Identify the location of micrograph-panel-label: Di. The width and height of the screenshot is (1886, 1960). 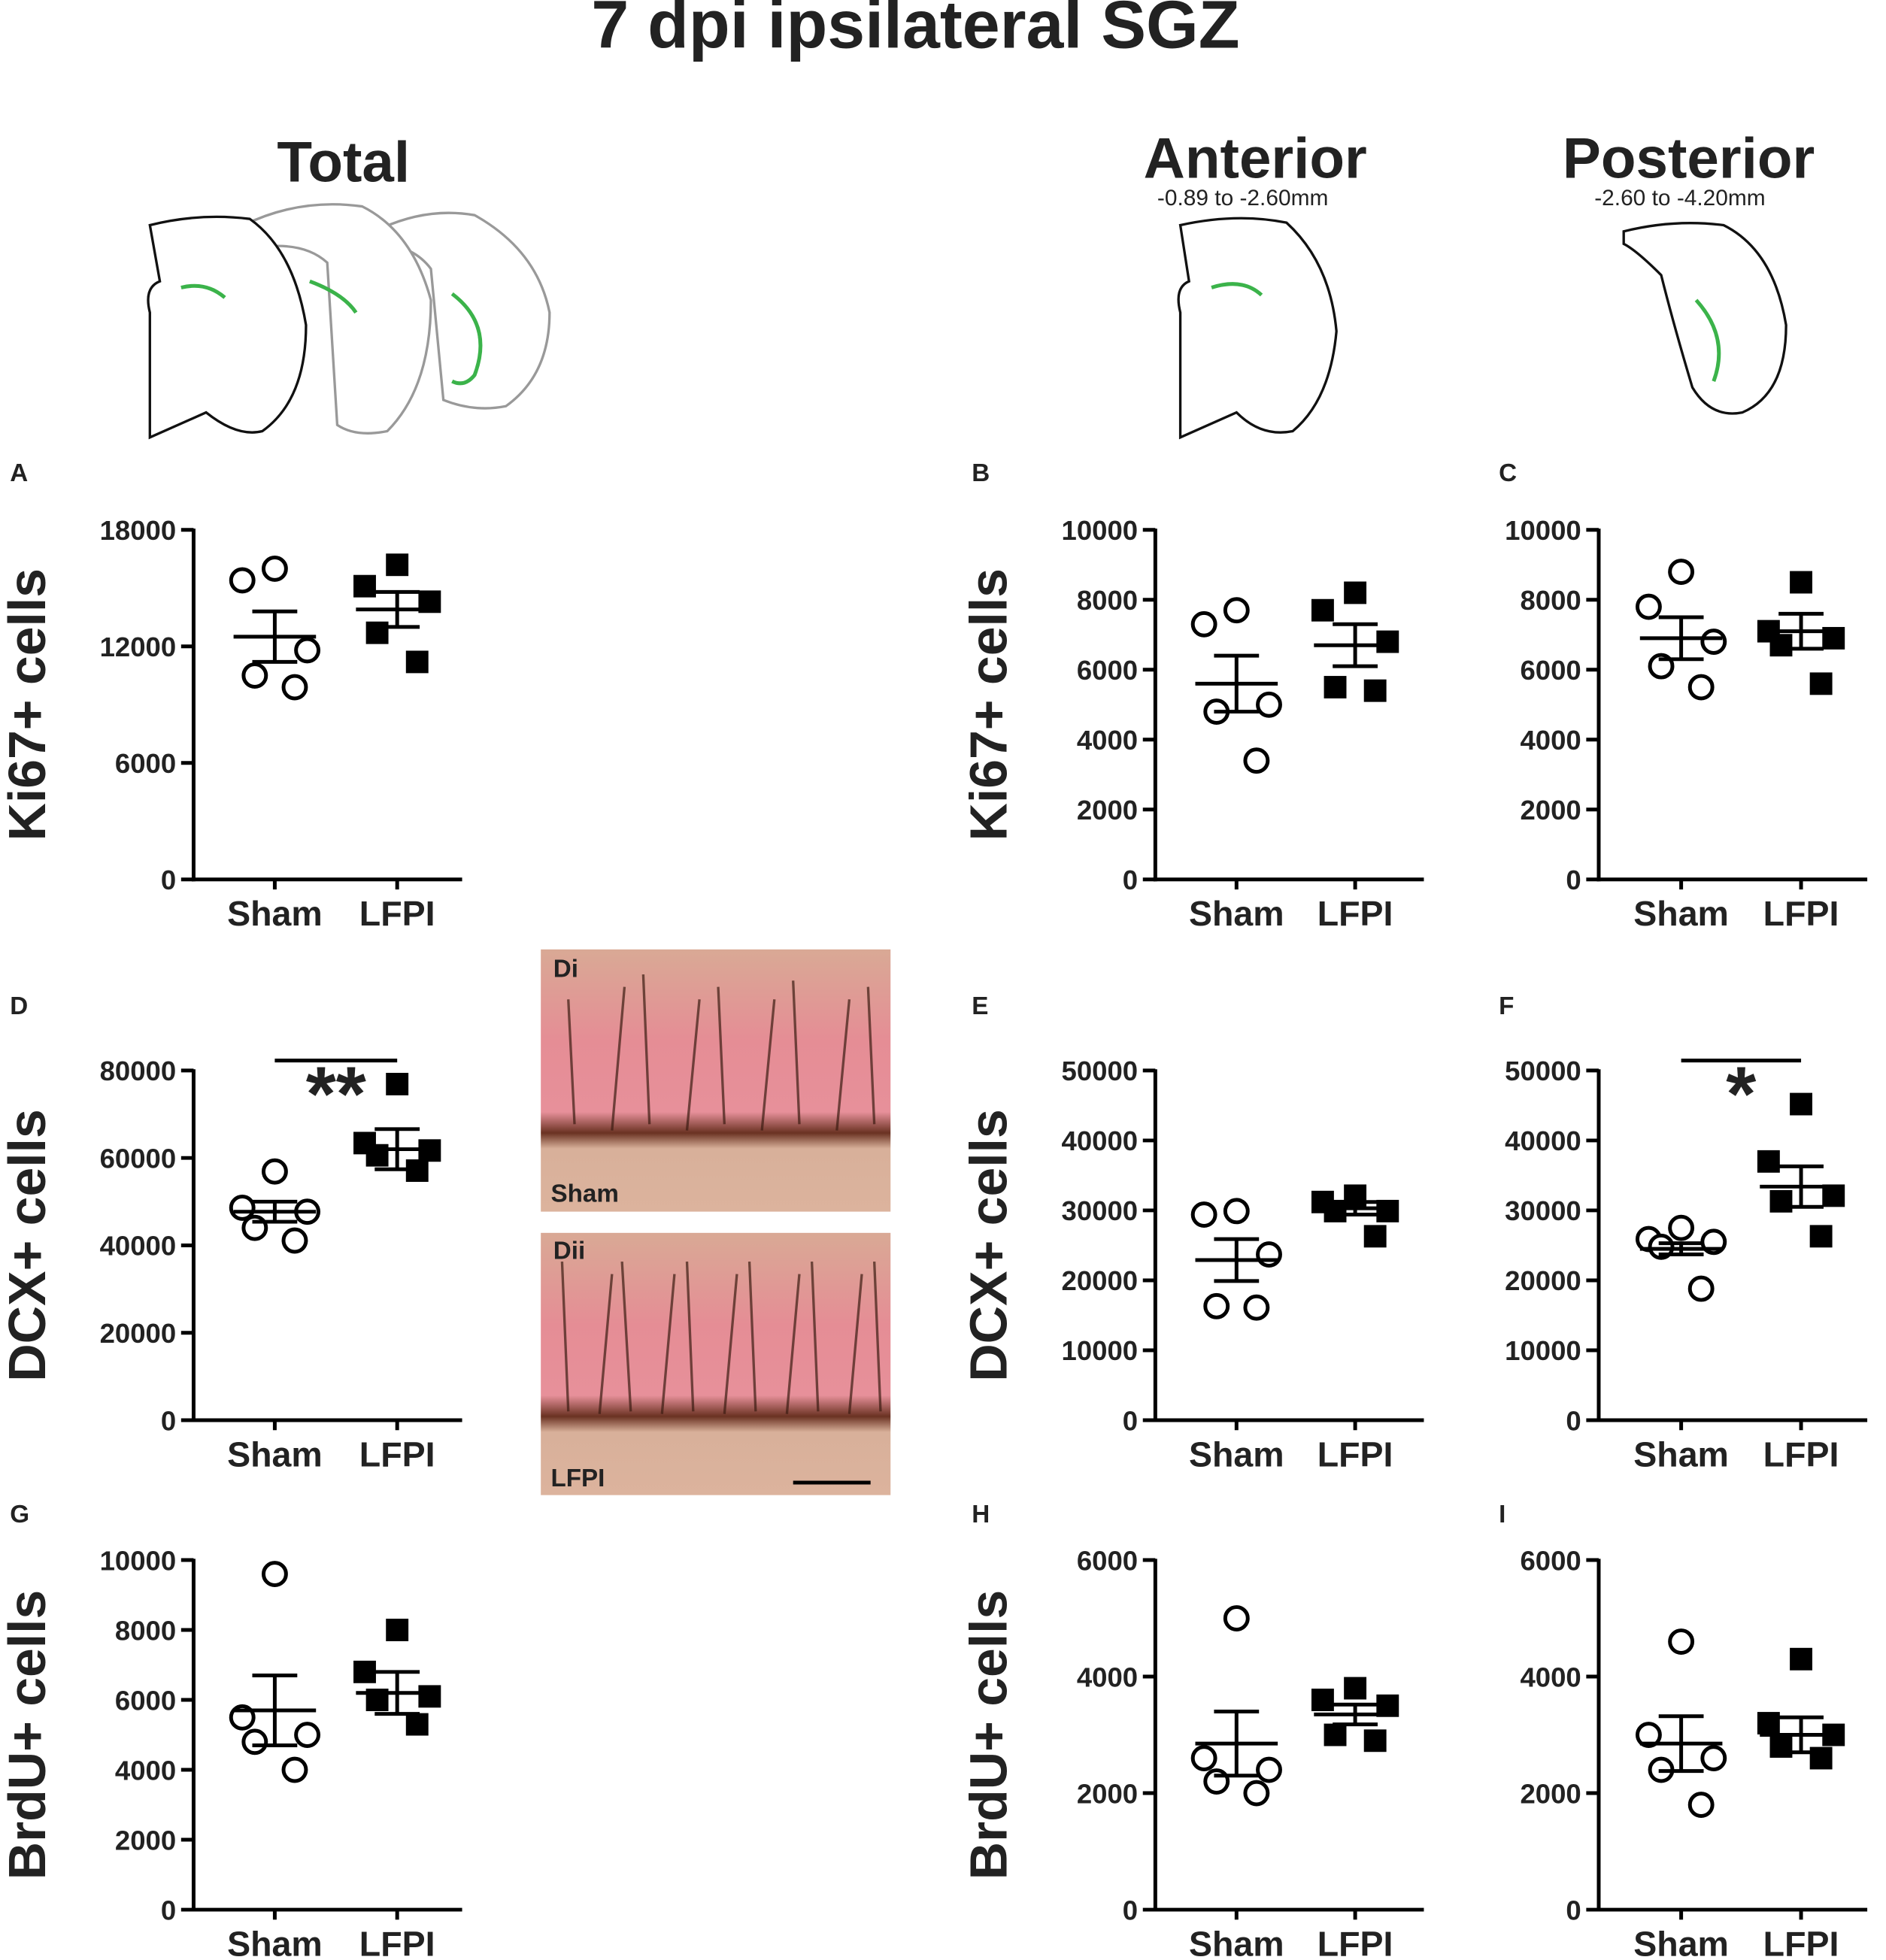
(565, 969).